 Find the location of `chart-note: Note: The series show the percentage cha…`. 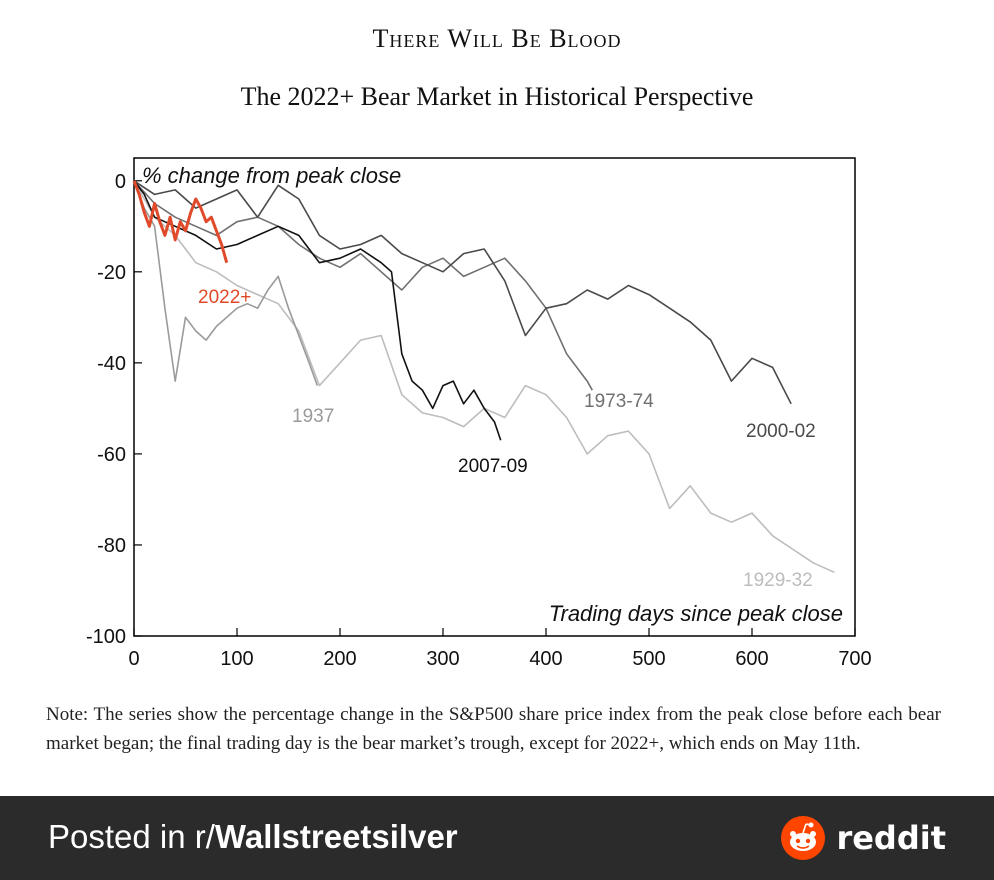

chart-note: Note: The series show the percentage cha… is located at coordinates (493, 729).